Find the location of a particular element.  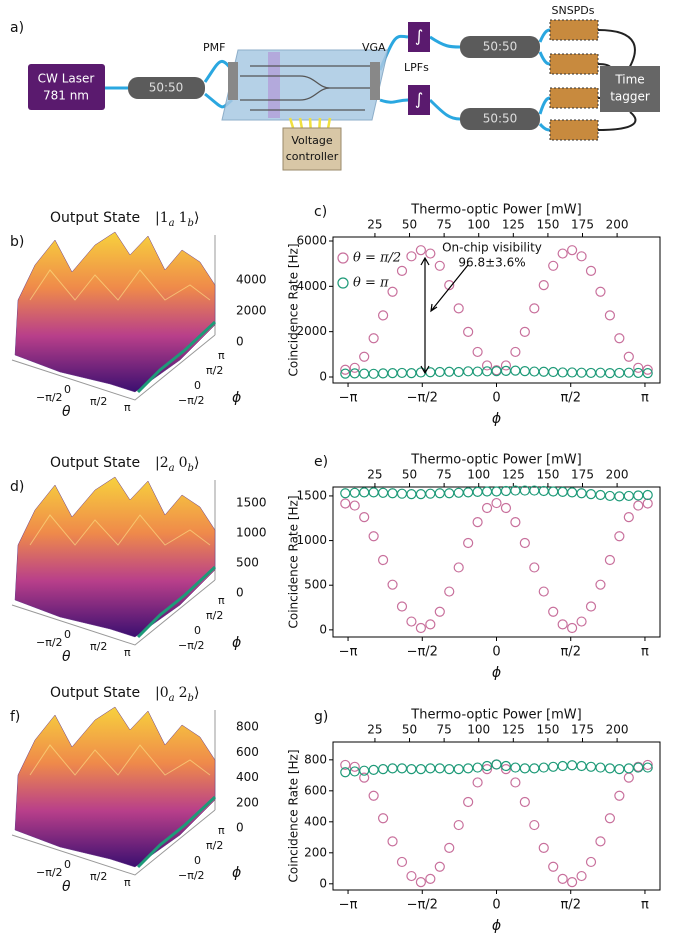

plot-frame is located at coordinates (496, 562).